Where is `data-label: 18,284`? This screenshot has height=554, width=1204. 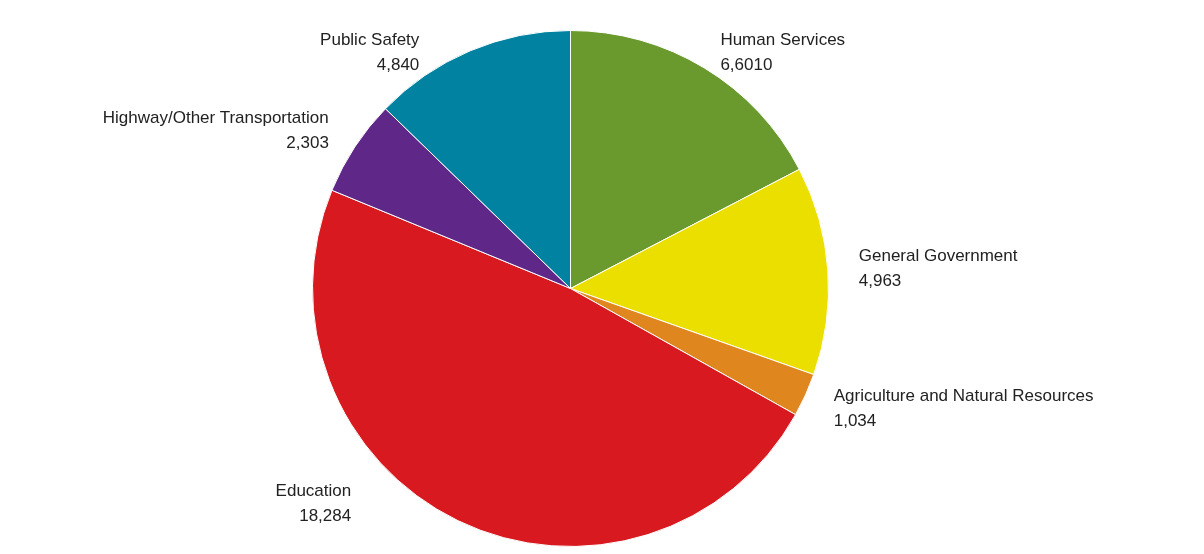
data-label: 18,284 is located at coordinates (325, 515).